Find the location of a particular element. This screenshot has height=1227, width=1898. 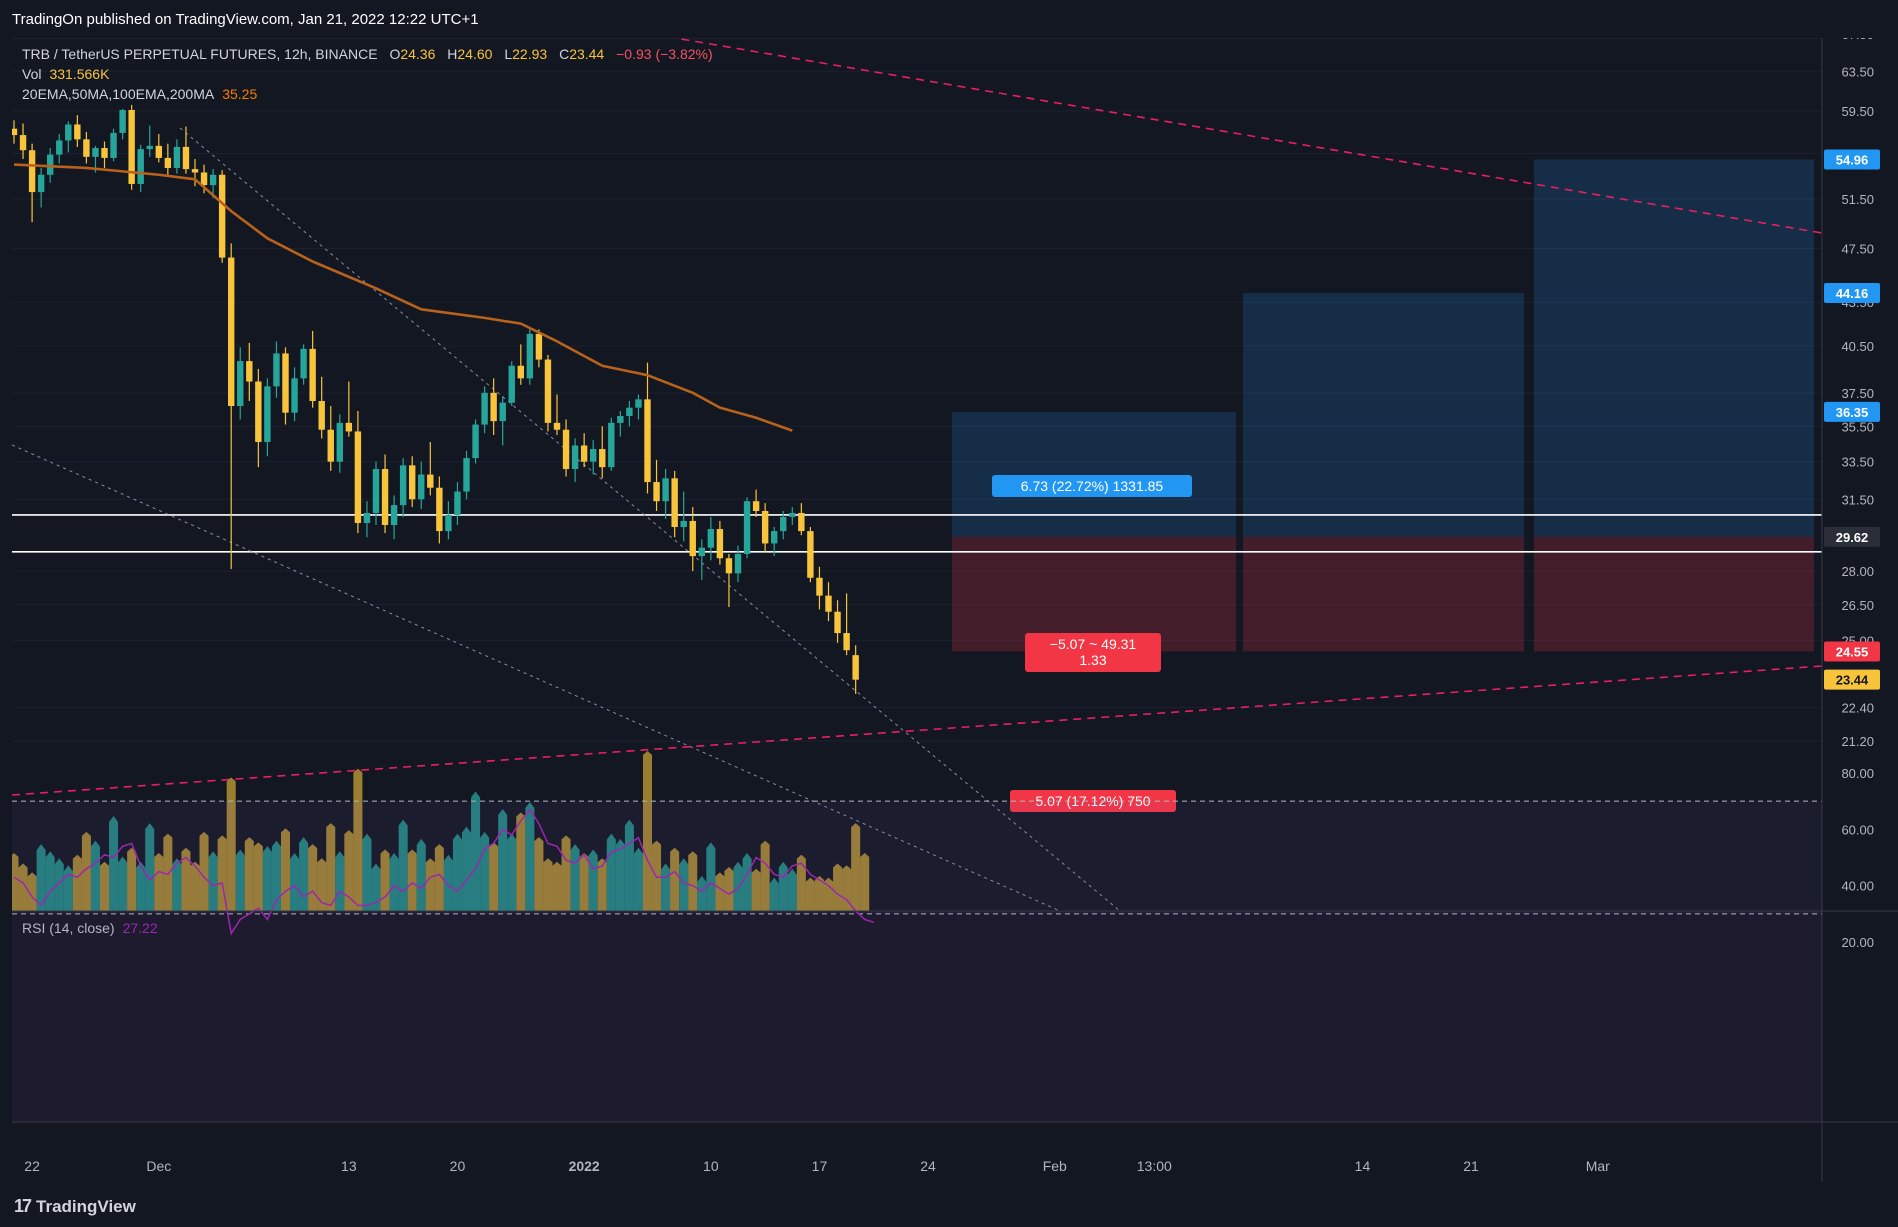

svg-text:RSI (14, close)27.22: RSI (14, close) 27.22 is located at coordinates (90, 928).